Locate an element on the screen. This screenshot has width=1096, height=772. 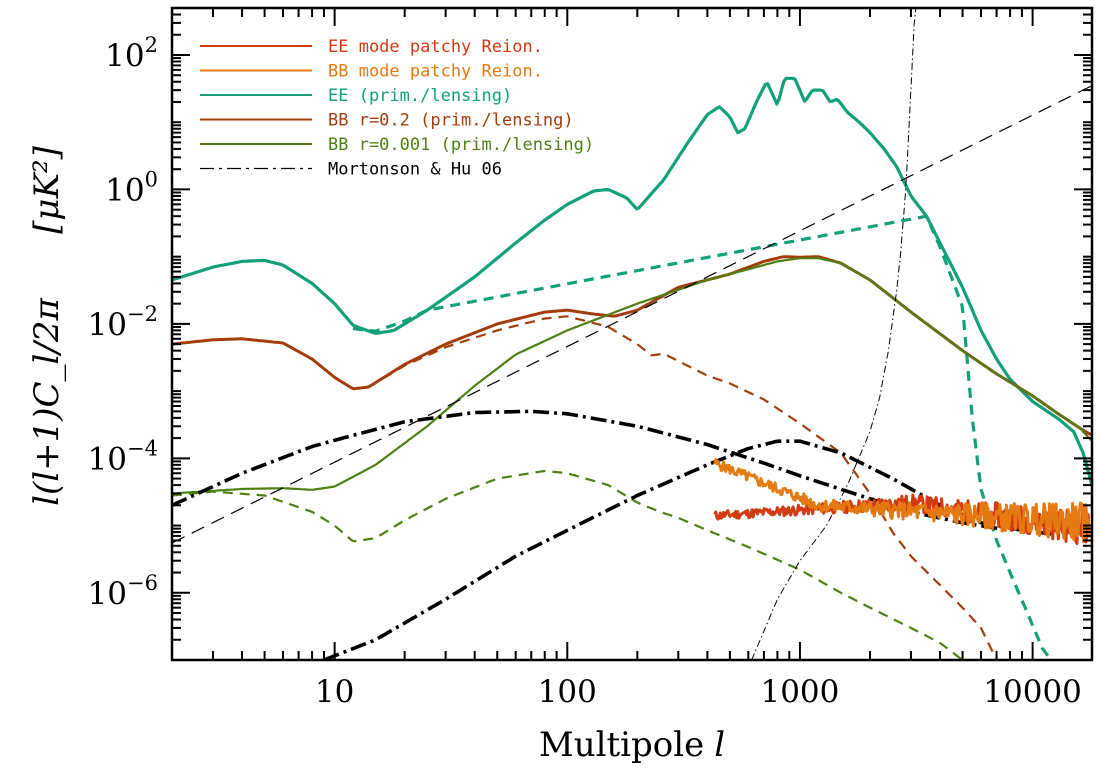
x-tick-label: 10 is located at coordinates (334, 692).